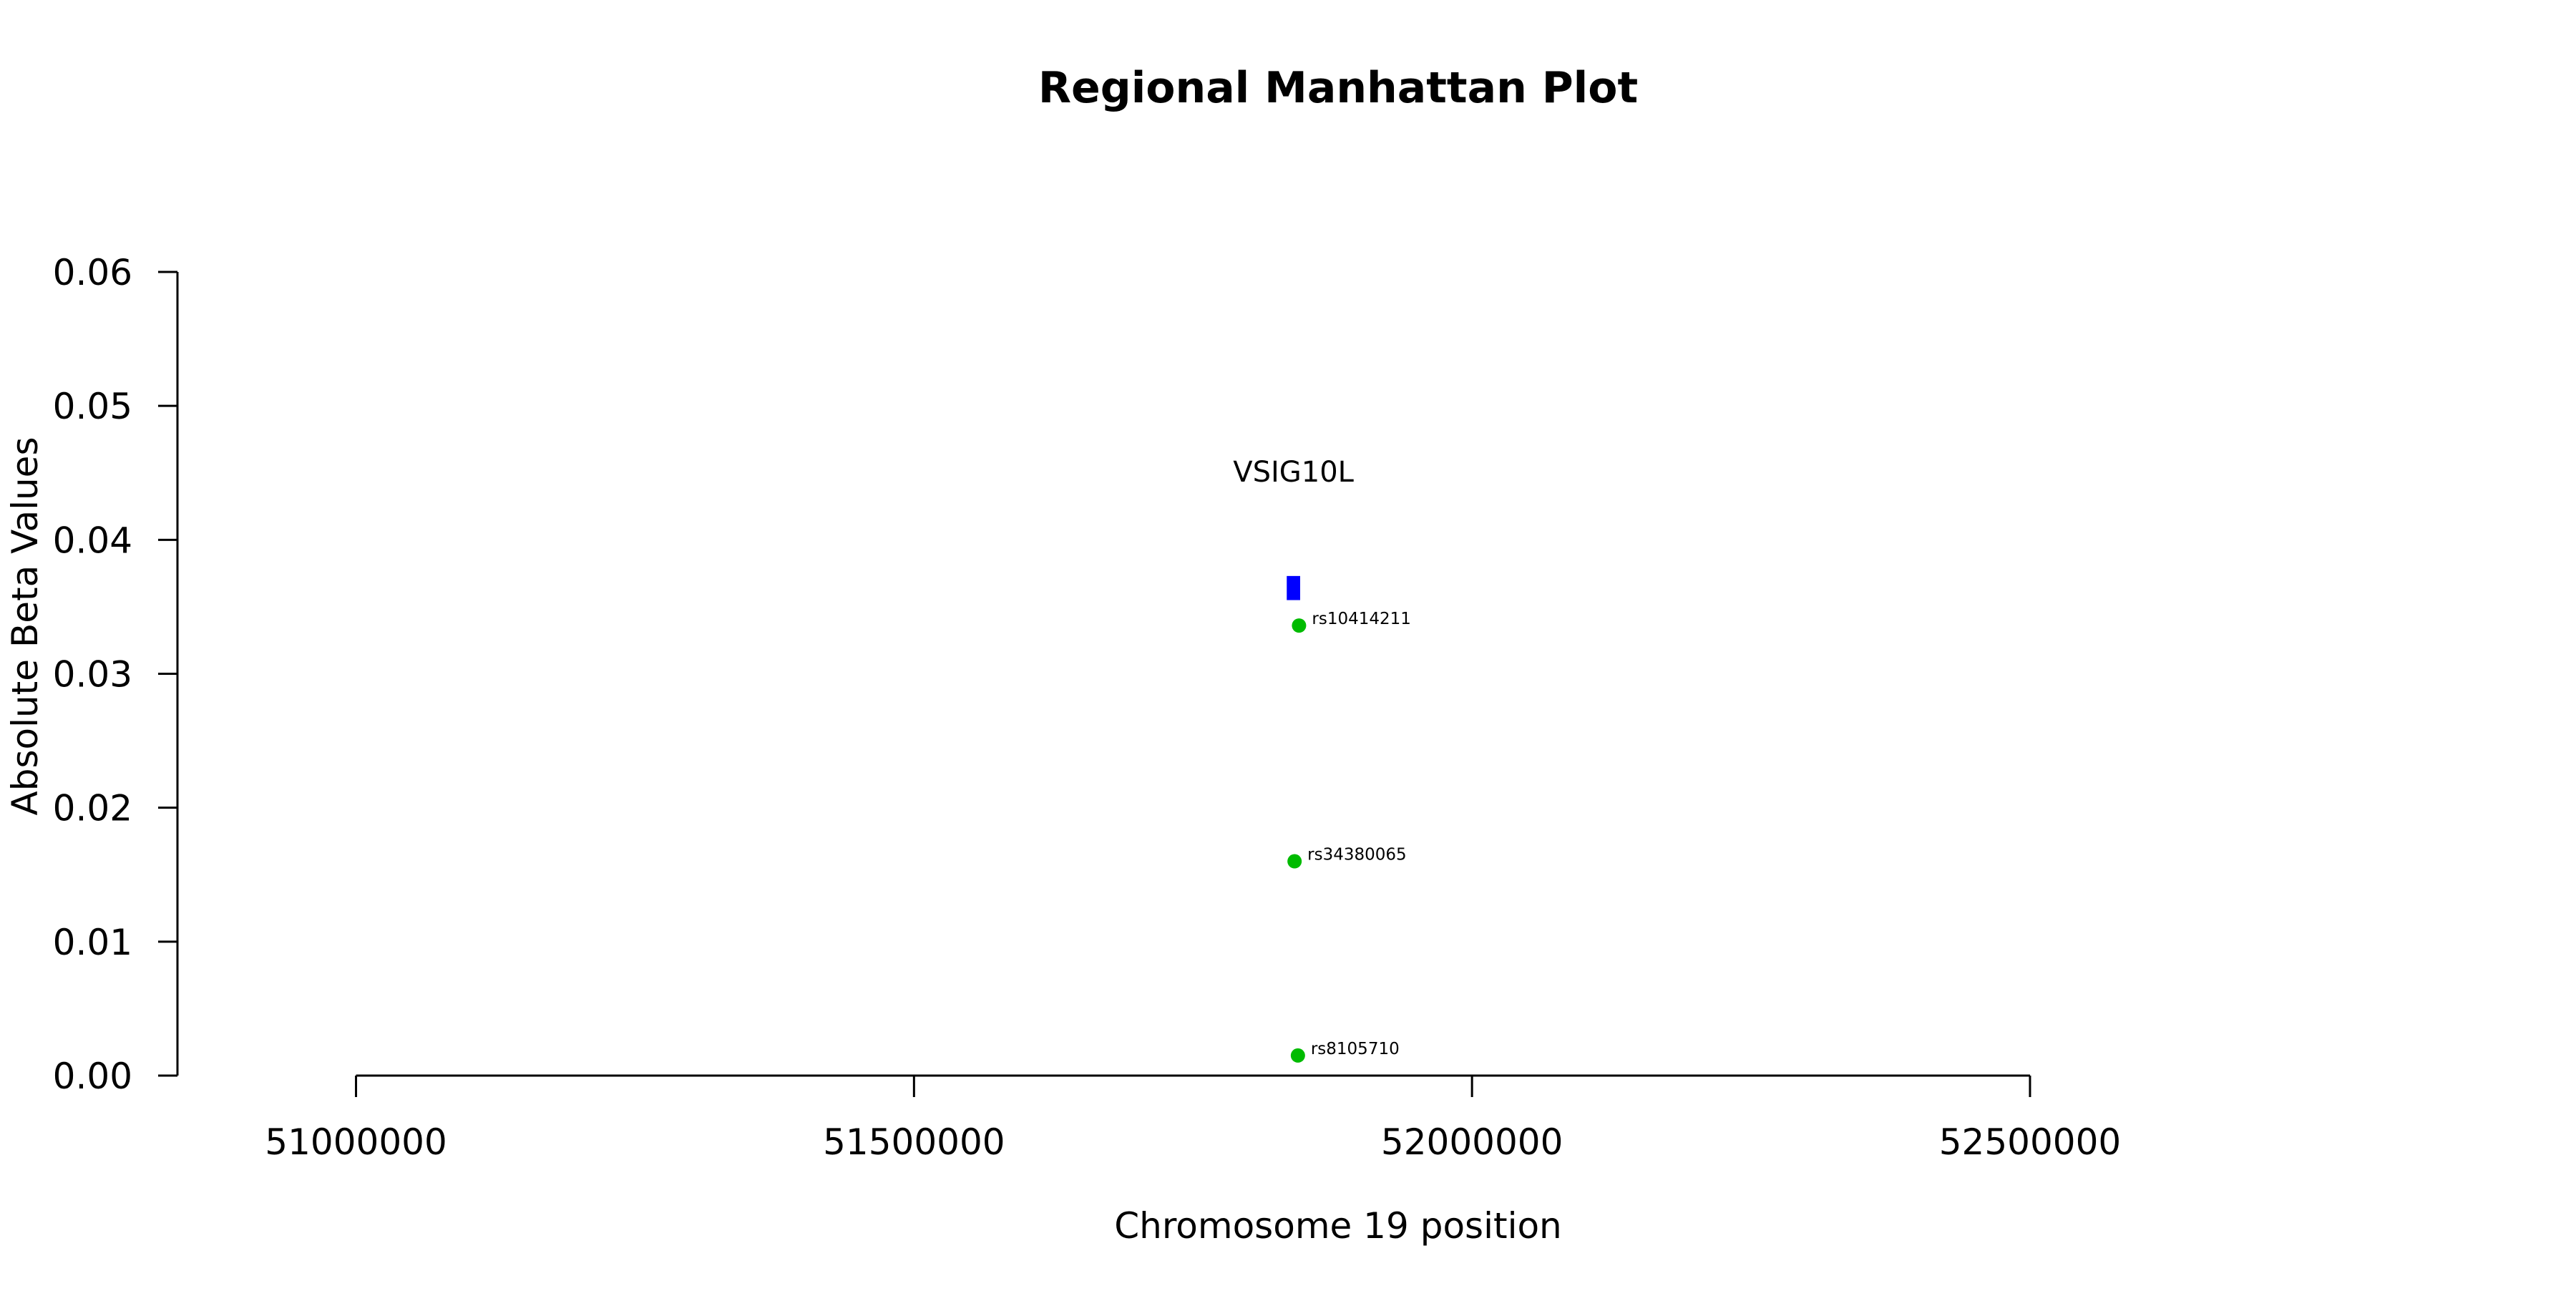 Image resolution: width=2576 pixels, height=1291 pixels. I want to click on gene-label: VSIG10L, so click(1293, 472).